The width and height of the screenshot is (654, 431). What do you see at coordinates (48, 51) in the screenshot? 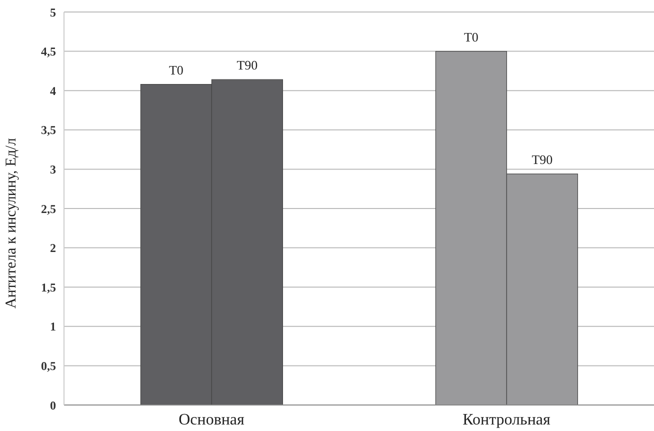
I see `y-tick-label: 4,5` at bounding box center [48, 51].